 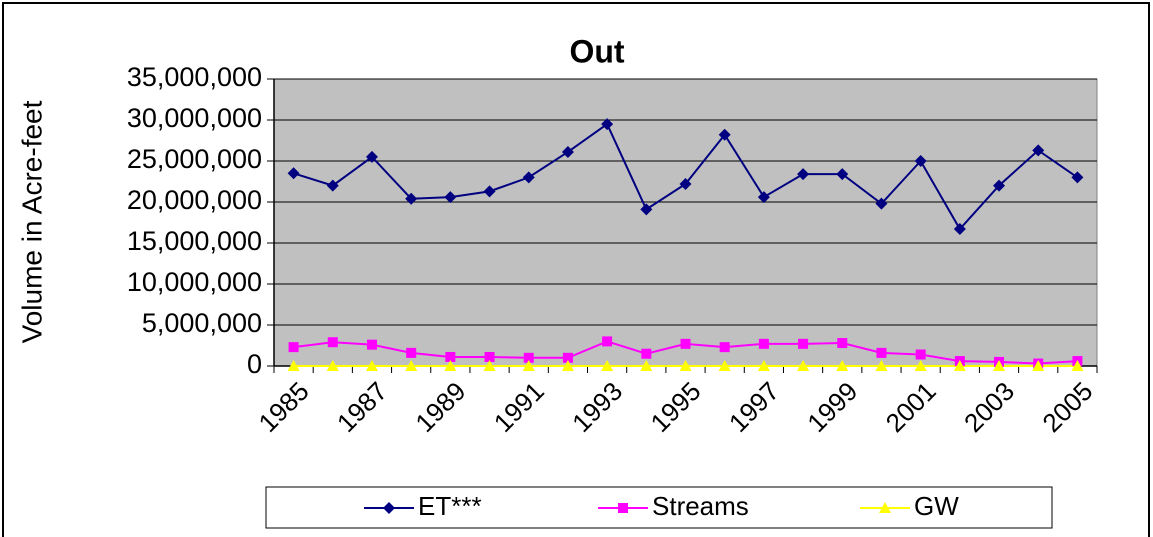 What do you see at coordinates (936, 506) in the screenshot?
I see `legend-label: GW` at bounding box center [936, 506].